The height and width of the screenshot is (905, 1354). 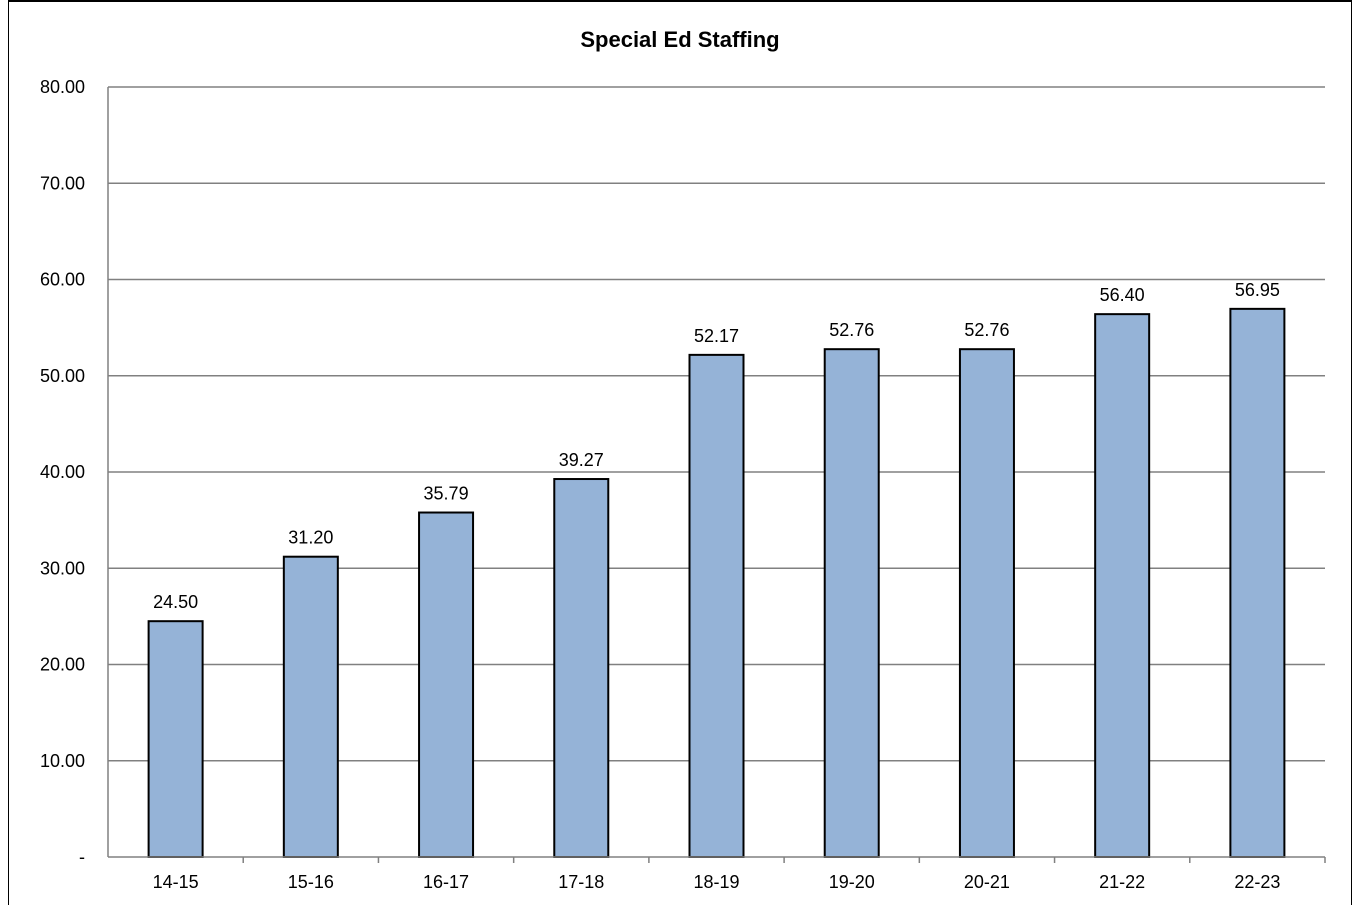 I want to click on x-tick-label: 15-16, so click(x=311, y=882).